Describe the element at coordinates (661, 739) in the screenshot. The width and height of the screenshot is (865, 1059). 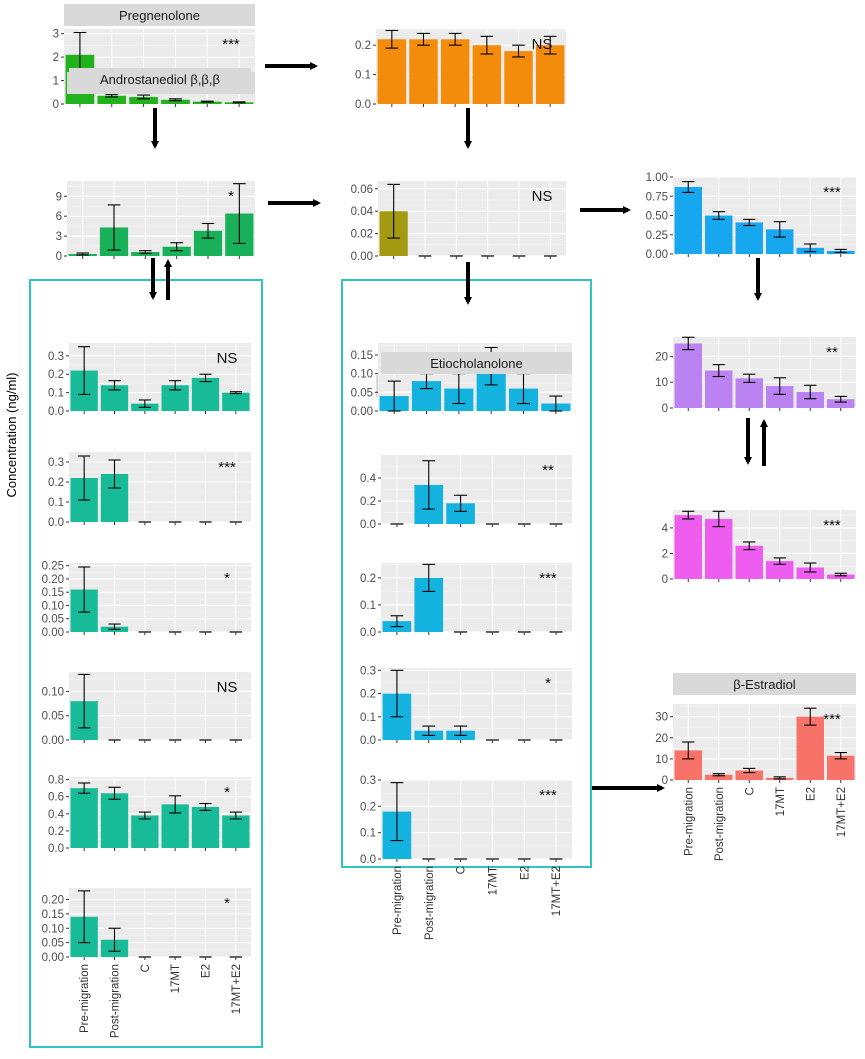
I see `y-tick-label: 20` at that location.